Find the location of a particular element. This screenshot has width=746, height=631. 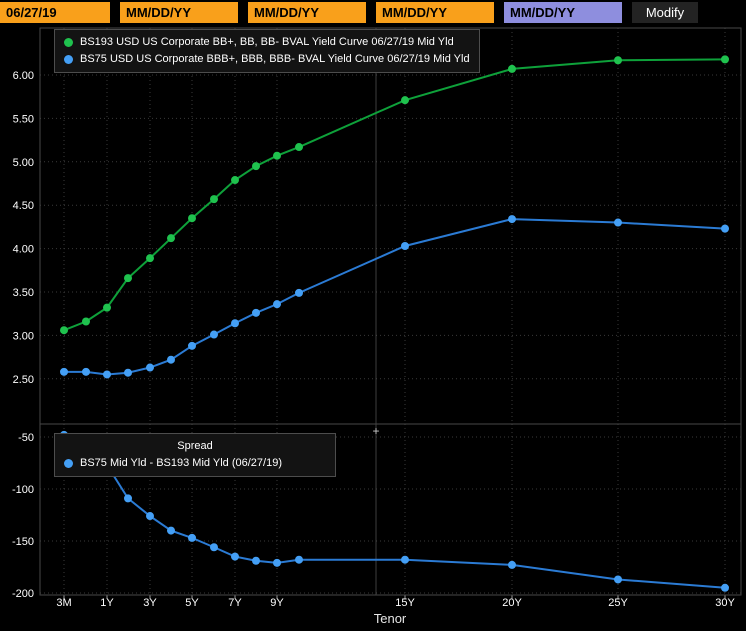

y-tick-label: 4.00 is located at coordinates (23, 250).